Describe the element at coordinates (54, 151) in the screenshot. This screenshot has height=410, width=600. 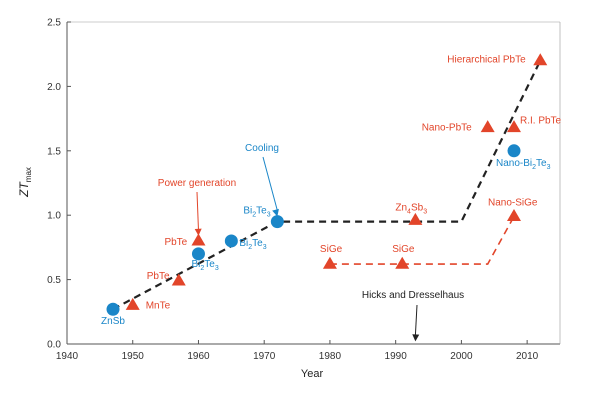
I see `y-tick-label: 1.5` at that location.